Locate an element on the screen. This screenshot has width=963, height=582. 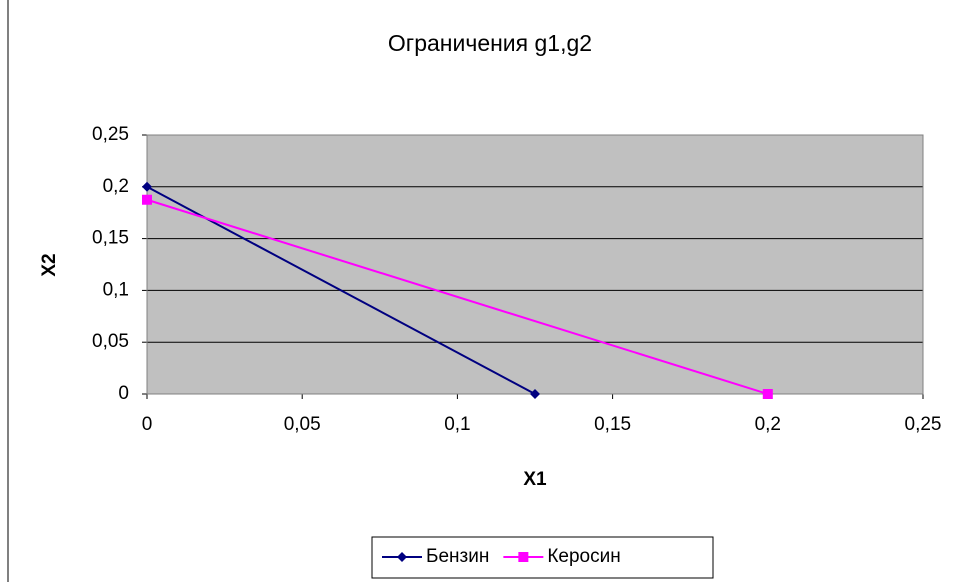
x-tick-label: 0,1 is located at coordinates (457, 424).